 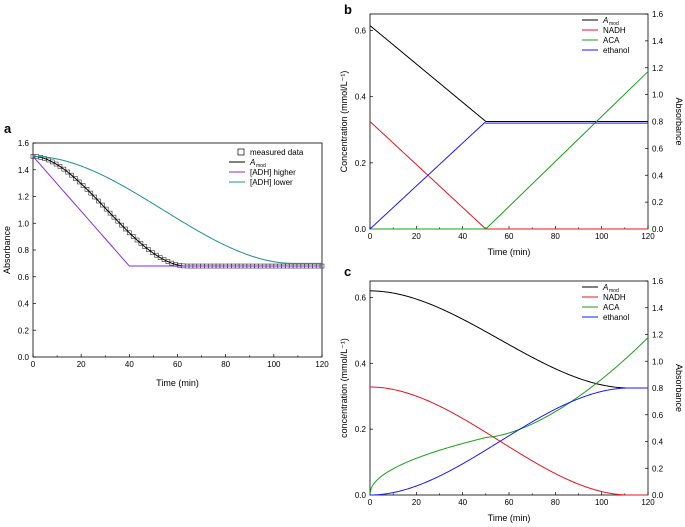 What do you see at coordinates (508, 73) in the screenshot?
I see `series-line-a-mod` at bounding box center [508, 73].